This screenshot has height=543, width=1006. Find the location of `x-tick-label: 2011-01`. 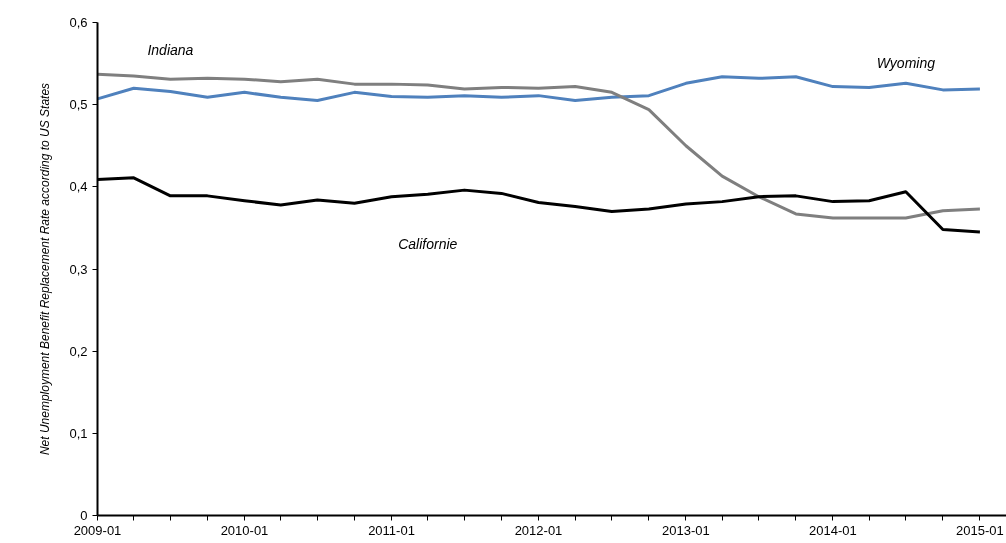

x-tick-label: 2011-01 is located at coordinates (391, 530).